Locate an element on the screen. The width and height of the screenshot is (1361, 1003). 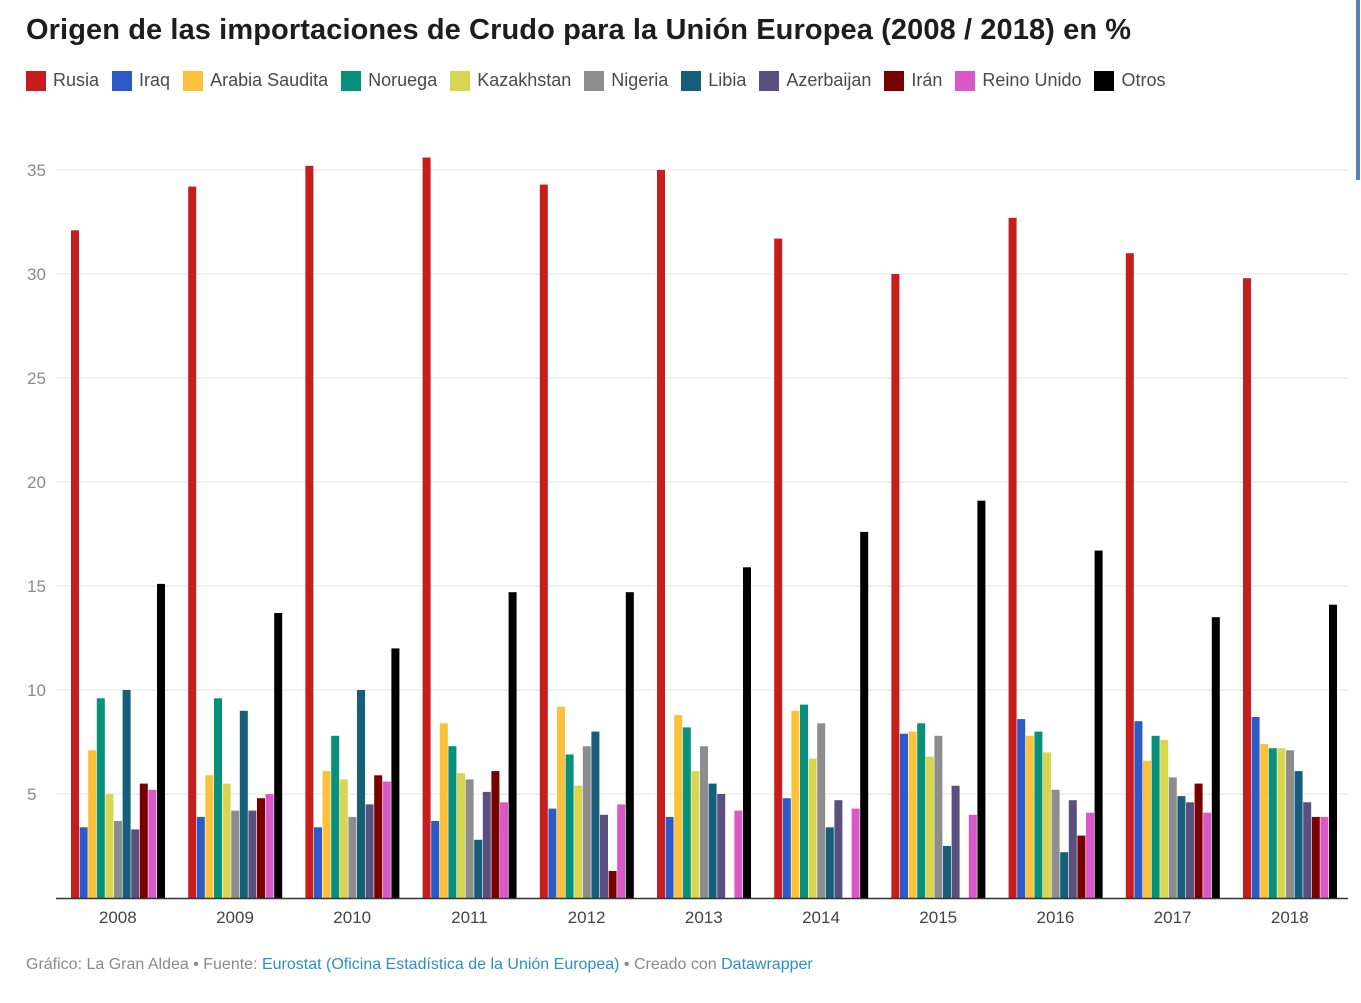
window-edge-scrollbar is located at coordinates (1358, 90).